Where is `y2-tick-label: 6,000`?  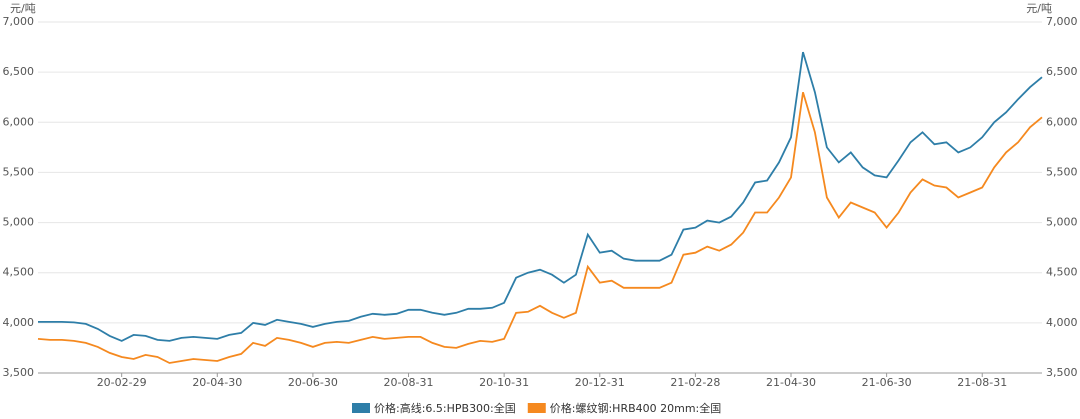 y2-tick-label: 6,000 is located at coordinates (1062, 121).